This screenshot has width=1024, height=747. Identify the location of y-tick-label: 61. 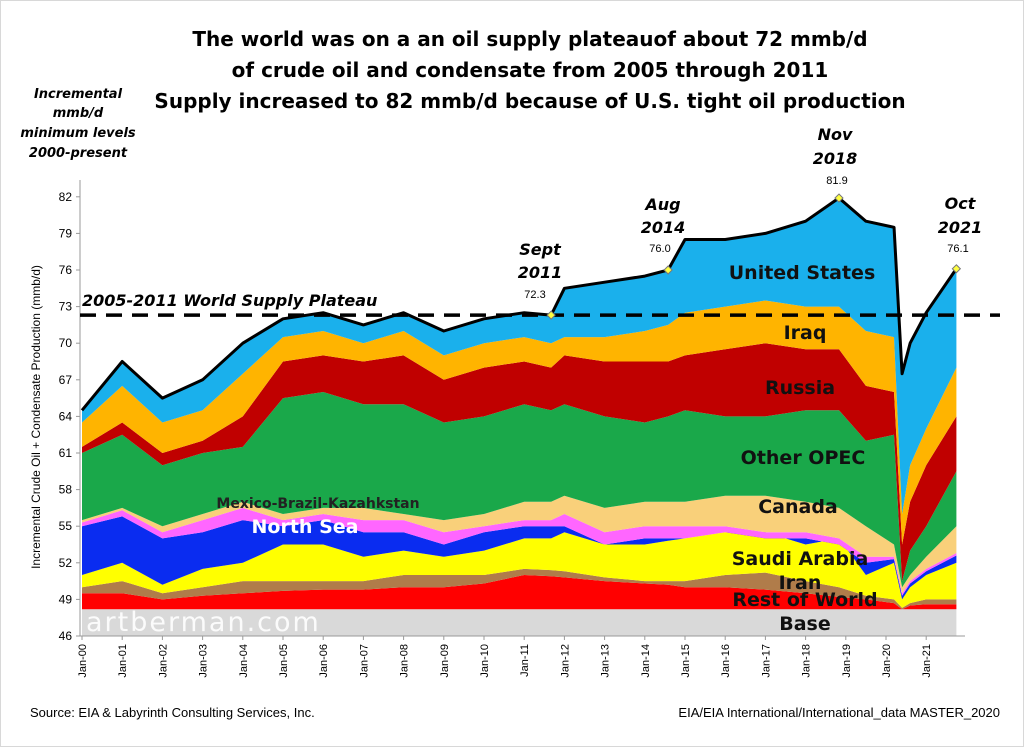
(66, 453).